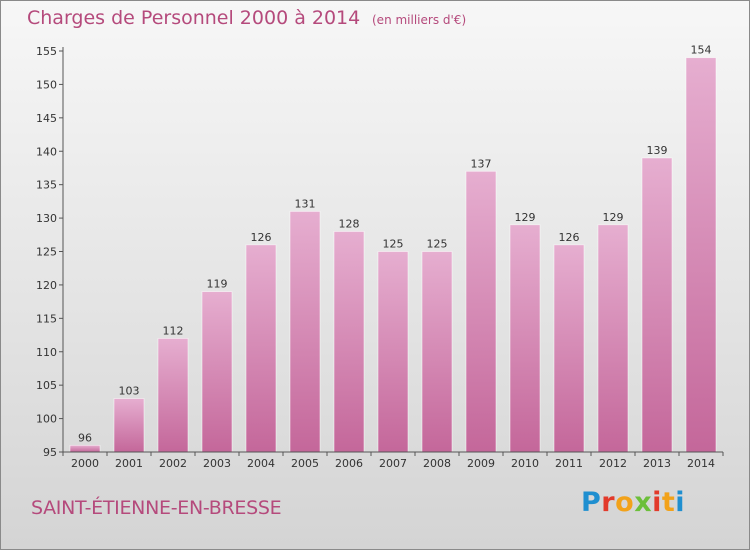  What do you see at coordinates (46, 318) in the screenshot?
I see `y-tick-label: 115` at bounding box center [46, 318].